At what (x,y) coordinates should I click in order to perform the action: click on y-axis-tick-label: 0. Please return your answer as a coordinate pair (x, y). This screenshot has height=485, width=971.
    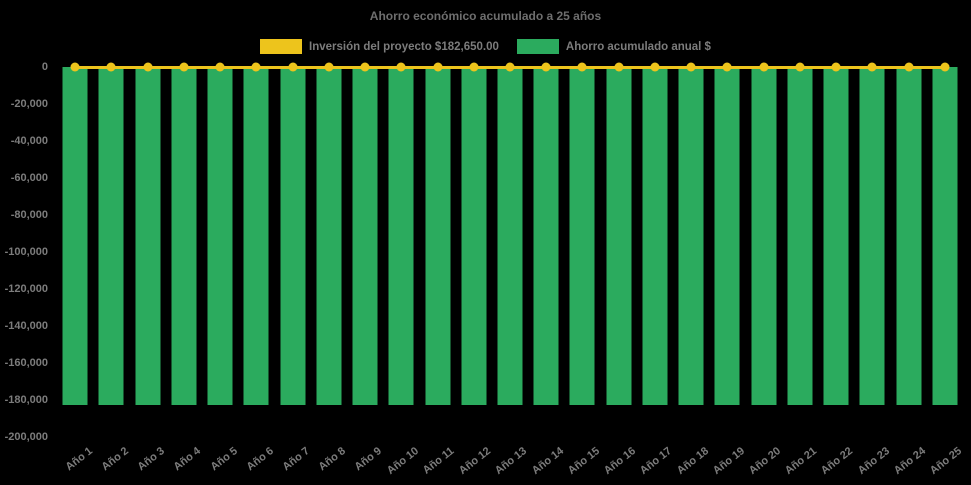
    Looking at the image, I should click on (44, 67).